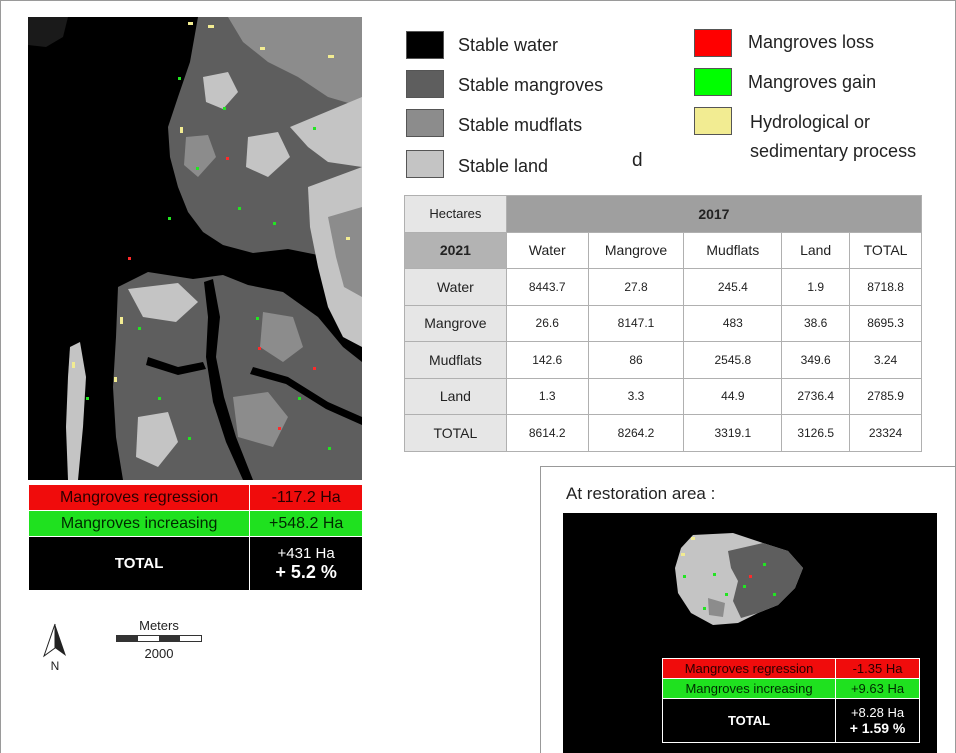 Image resolution: width=956 pixels, height=753 pixels. I want to click on matrix-cell: 3319.1, so click(733, 433).